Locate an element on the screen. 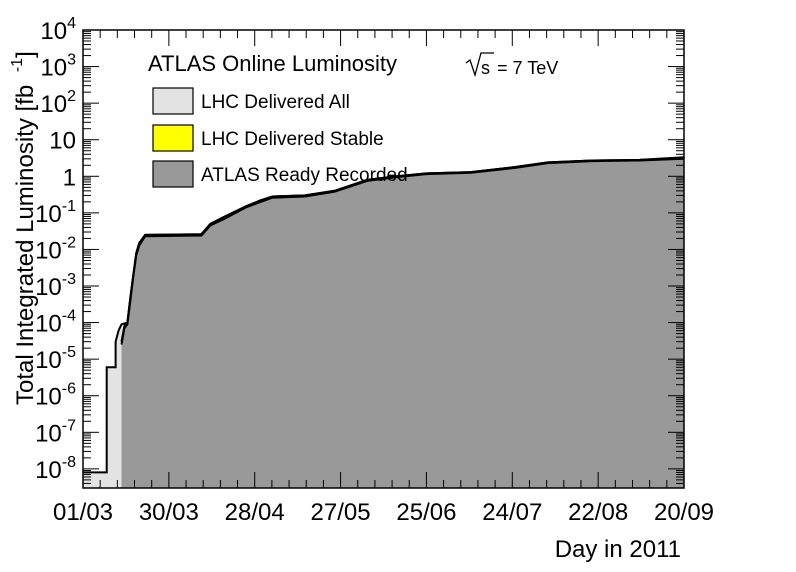 This screenshot has height=572, width=796. y-tick-label: 10⁻⁷ is located at coordinates (55, 432).